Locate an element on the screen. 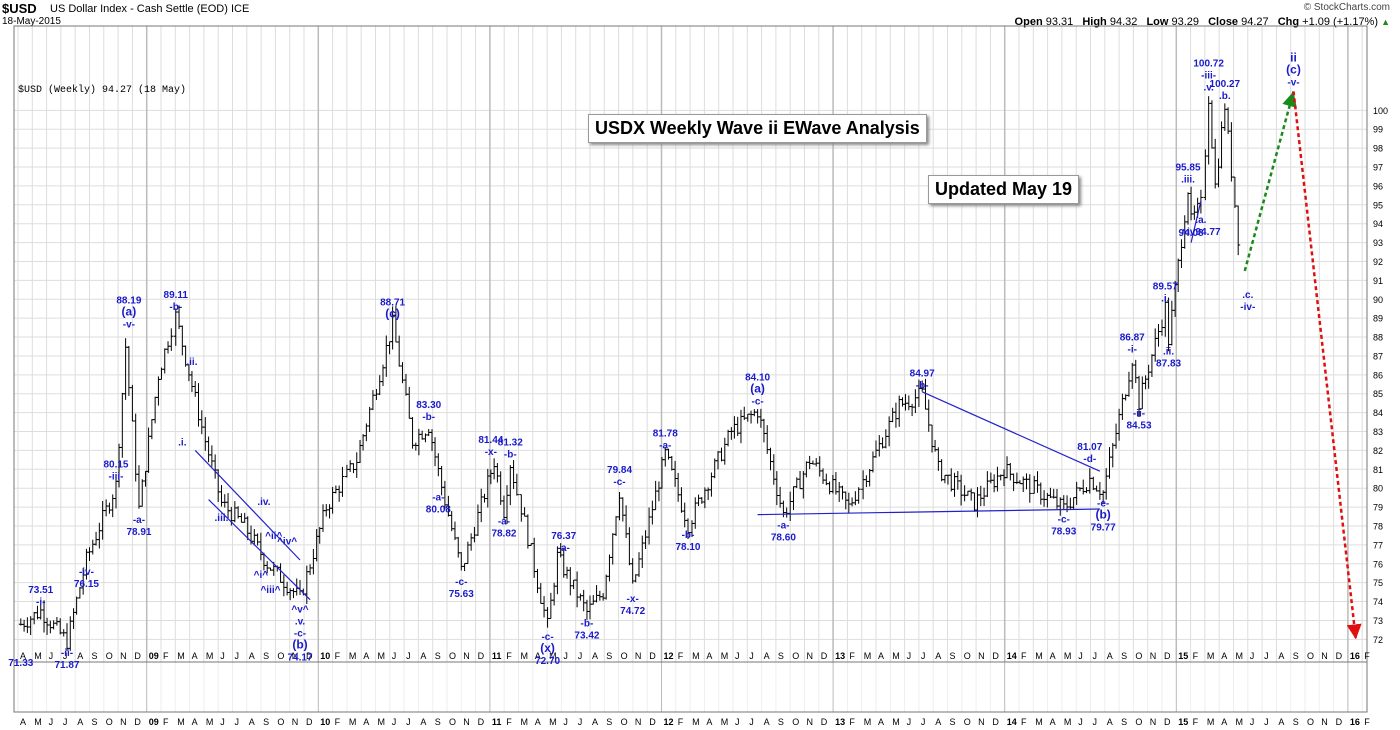 This screenshot has height=730, width=1400. wave-label: 89.11 is located at coordinates (176, 295).